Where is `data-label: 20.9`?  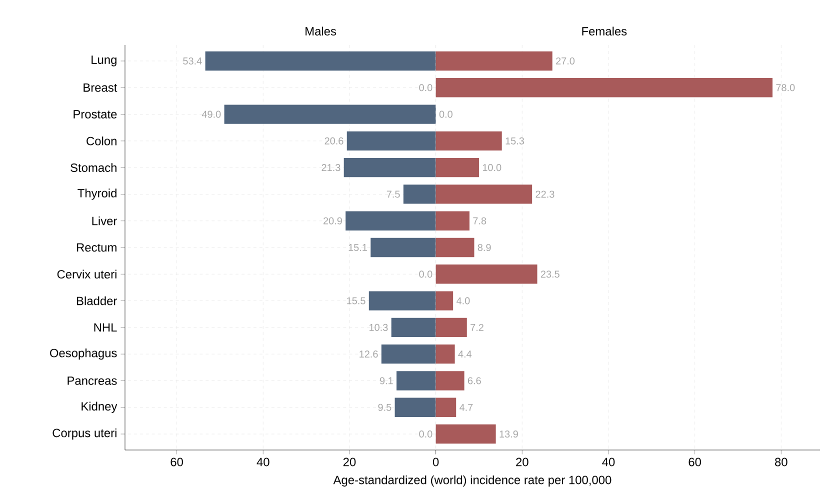 data-label: 20.9 is located at coordinates (333, 220).